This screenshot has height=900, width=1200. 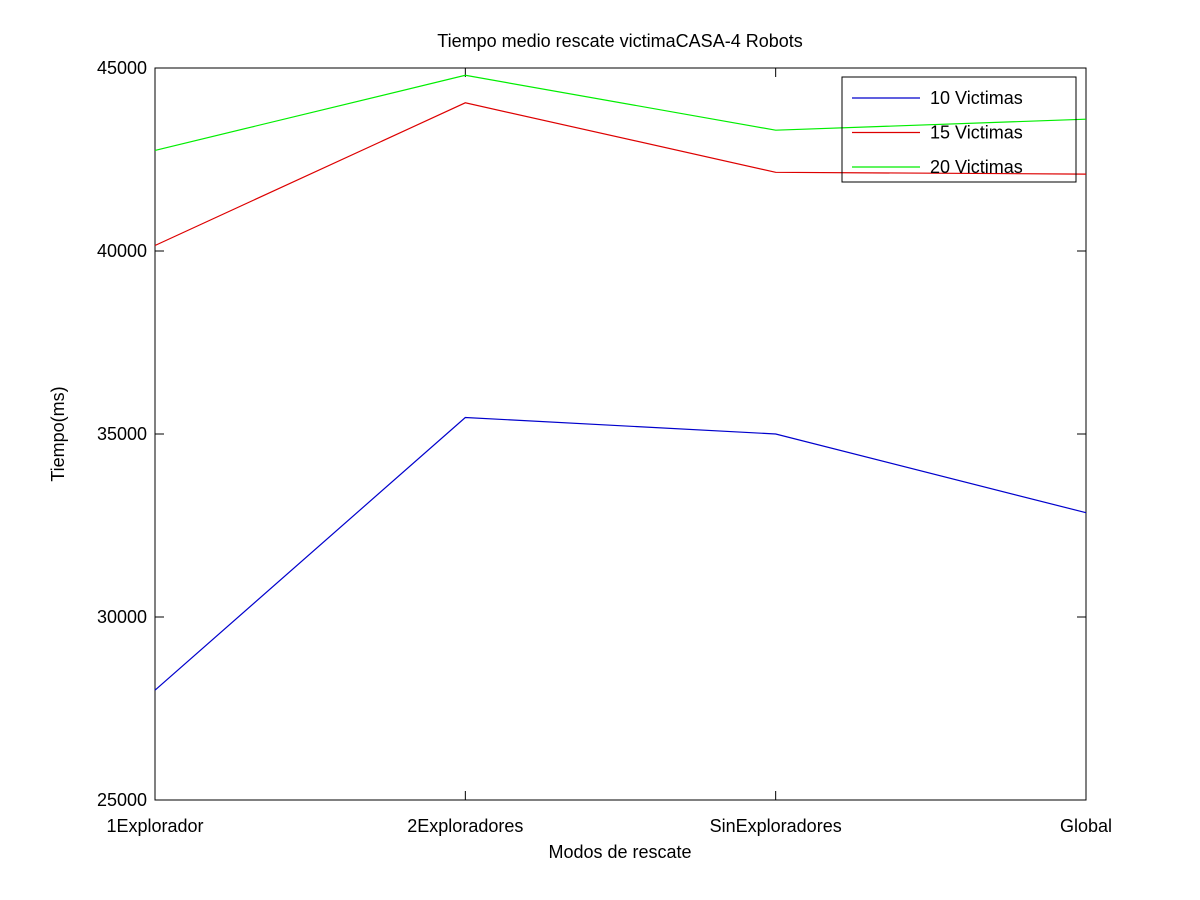 What do you see at coordinates (976, 133) in the screenshot?
I see `legend-entry-label: 15 Victimas` at bounding box center [976, 133].